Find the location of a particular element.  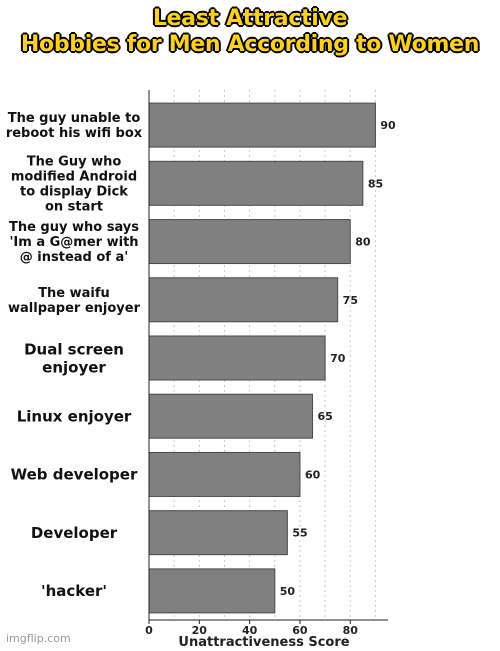

category-label: The guy unable to reboot his wifi box is located at coordinates (74, 126).